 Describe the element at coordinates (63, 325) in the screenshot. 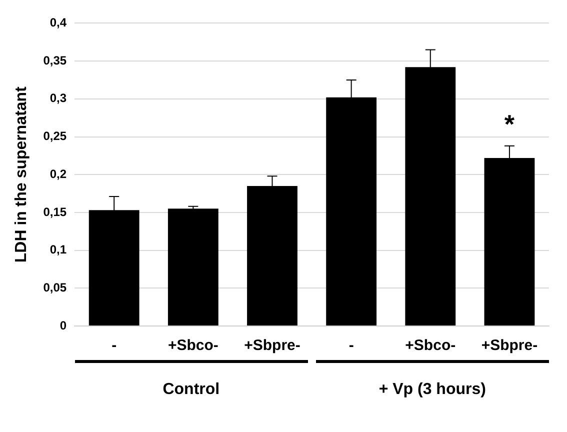

I see `y-tick-label: 0` at that location.